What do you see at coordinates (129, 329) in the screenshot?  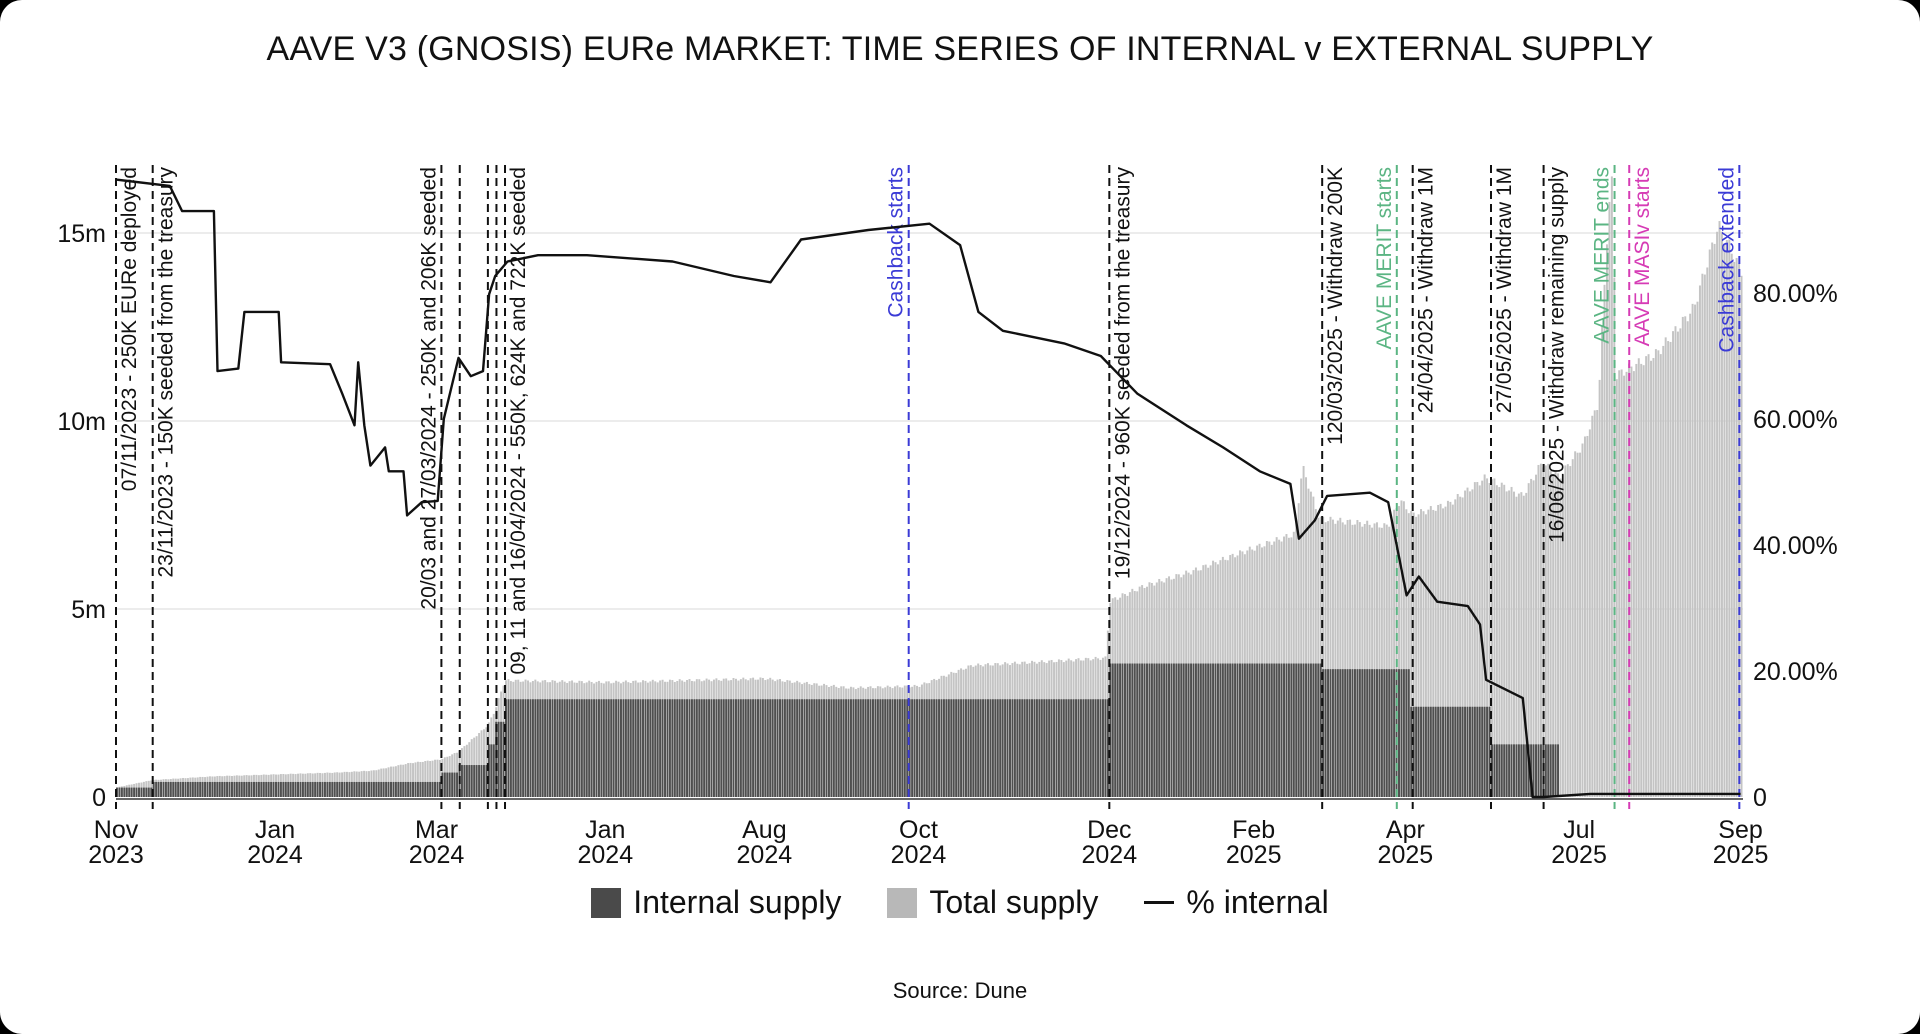 I see `annotation-label: 07/11/2023 - 250K EURe deployed` at bounding box center [129, 329].